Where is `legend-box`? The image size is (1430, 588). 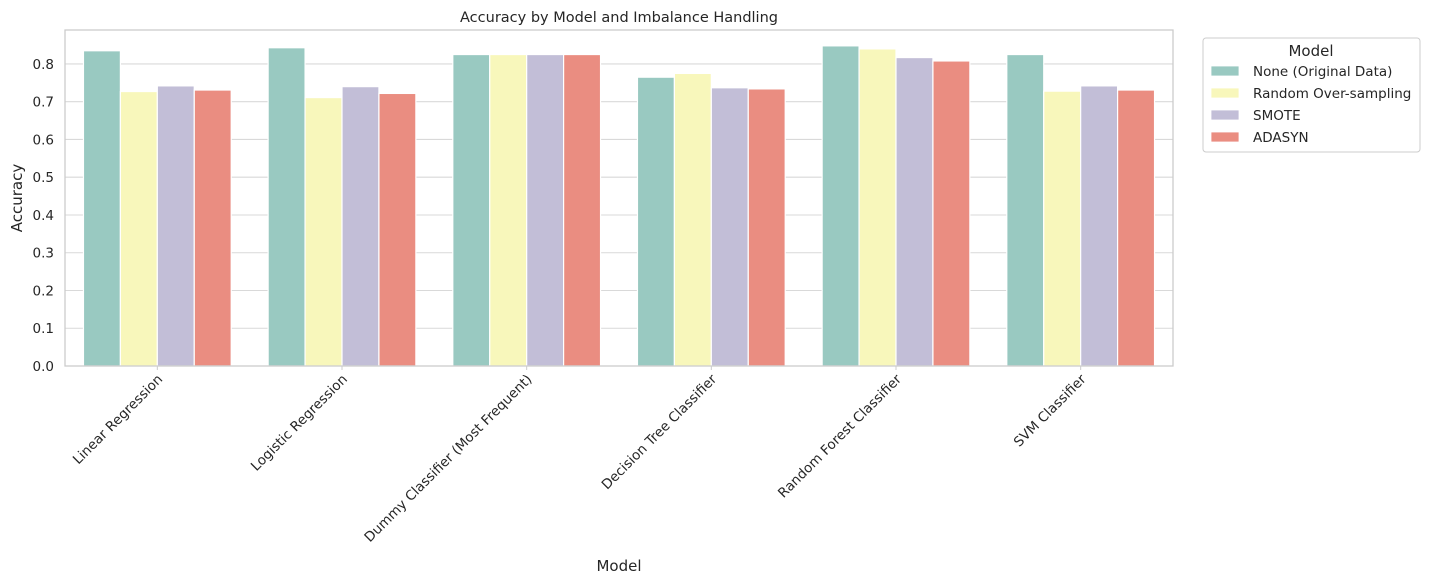 legend-box is located at coordinates (1311, 95).